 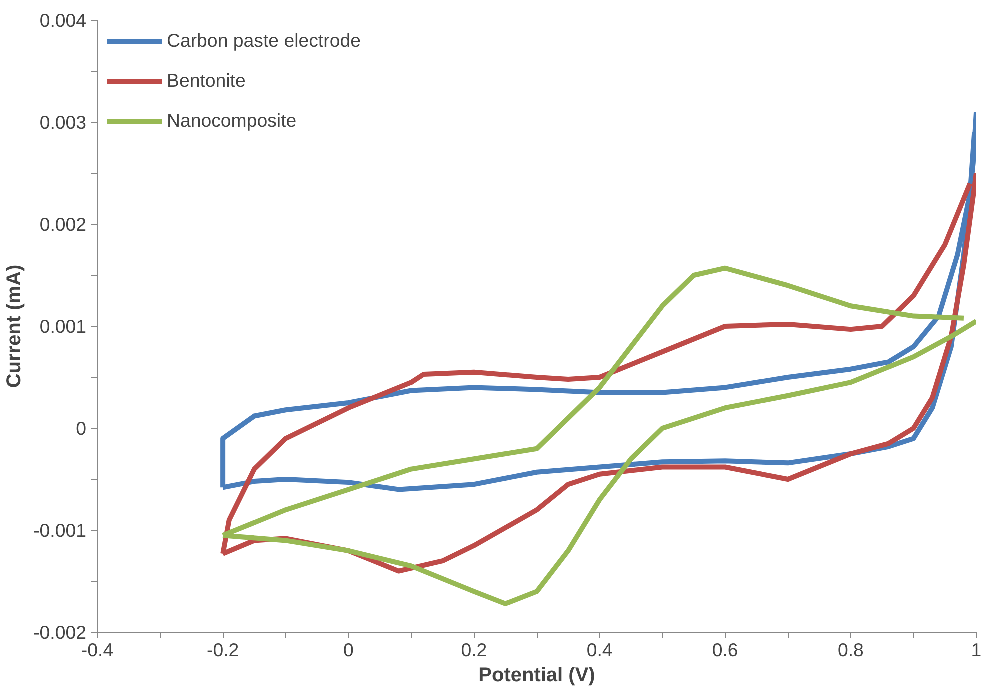 What do you see at coordinates (223, 650) in the screenshot?
I see `x-tick-label: -0.2` at bounding box center [223, 650].